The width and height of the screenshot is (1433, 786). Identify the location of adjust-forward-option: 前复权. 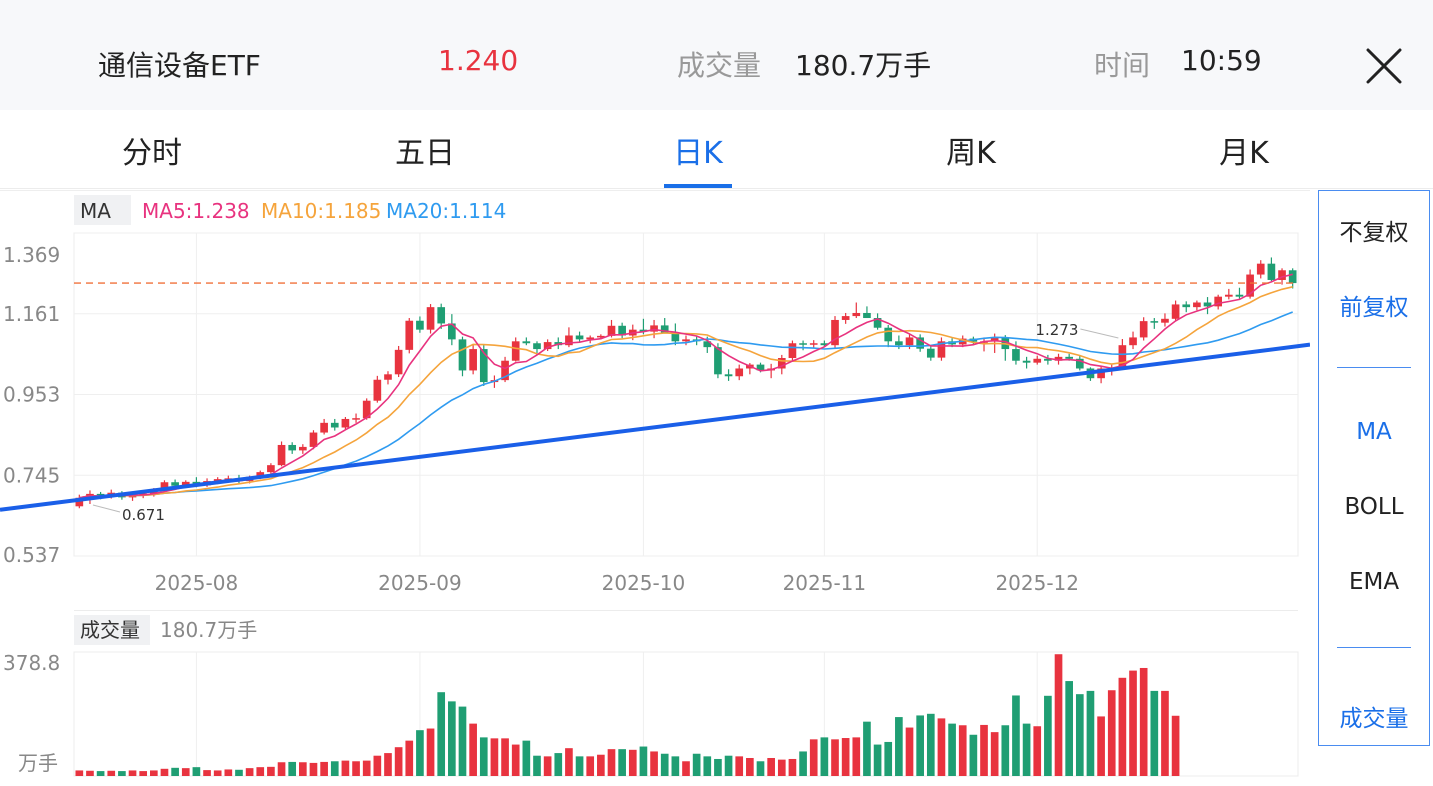
(1374, 308).